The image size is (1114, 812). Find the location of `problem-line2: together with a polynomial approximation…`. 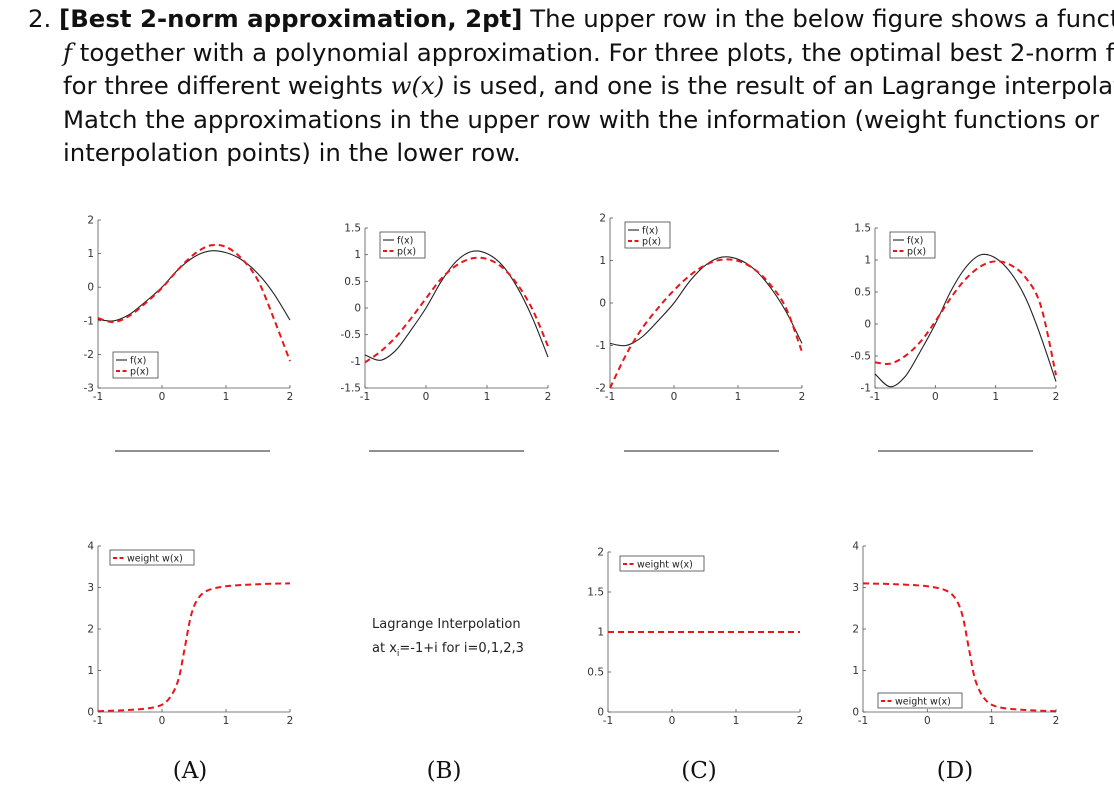

problem-line2: together with a polynomial approximation… is located at coordinates (596, 52).